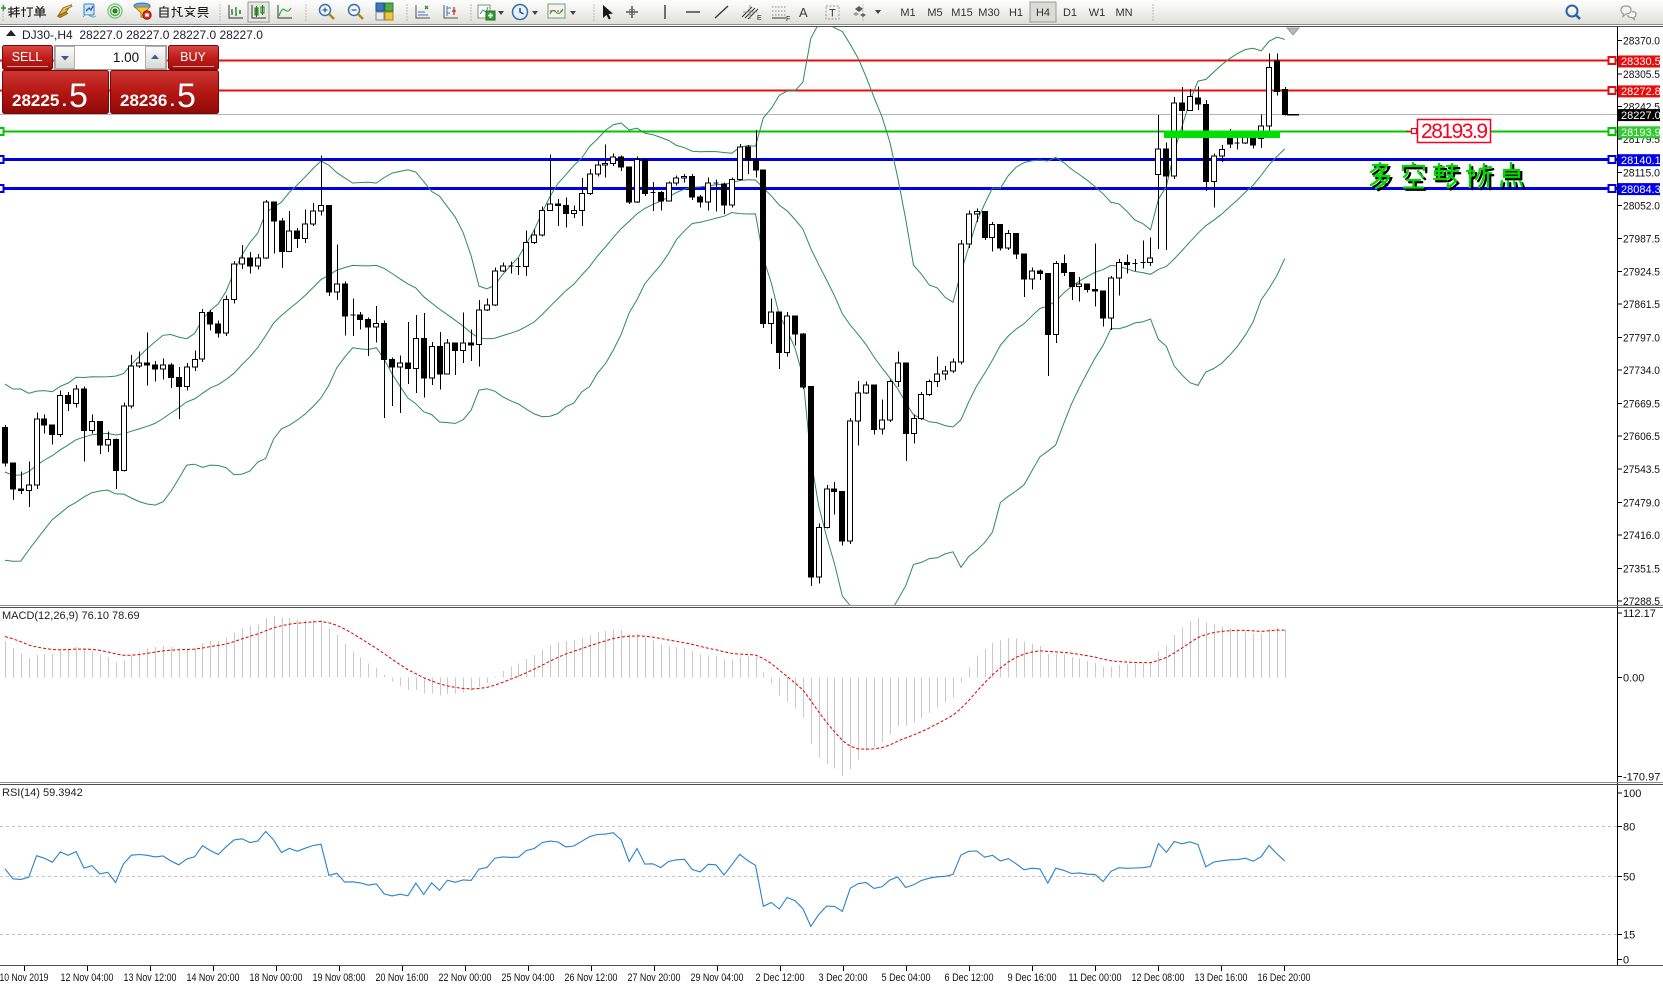 This screenshot has height=987, width=1663. What do you see at coordinates (1641, 75) in the screenshot?
I see `svg-text: 28305.5` at bounding box center [1641, 75].